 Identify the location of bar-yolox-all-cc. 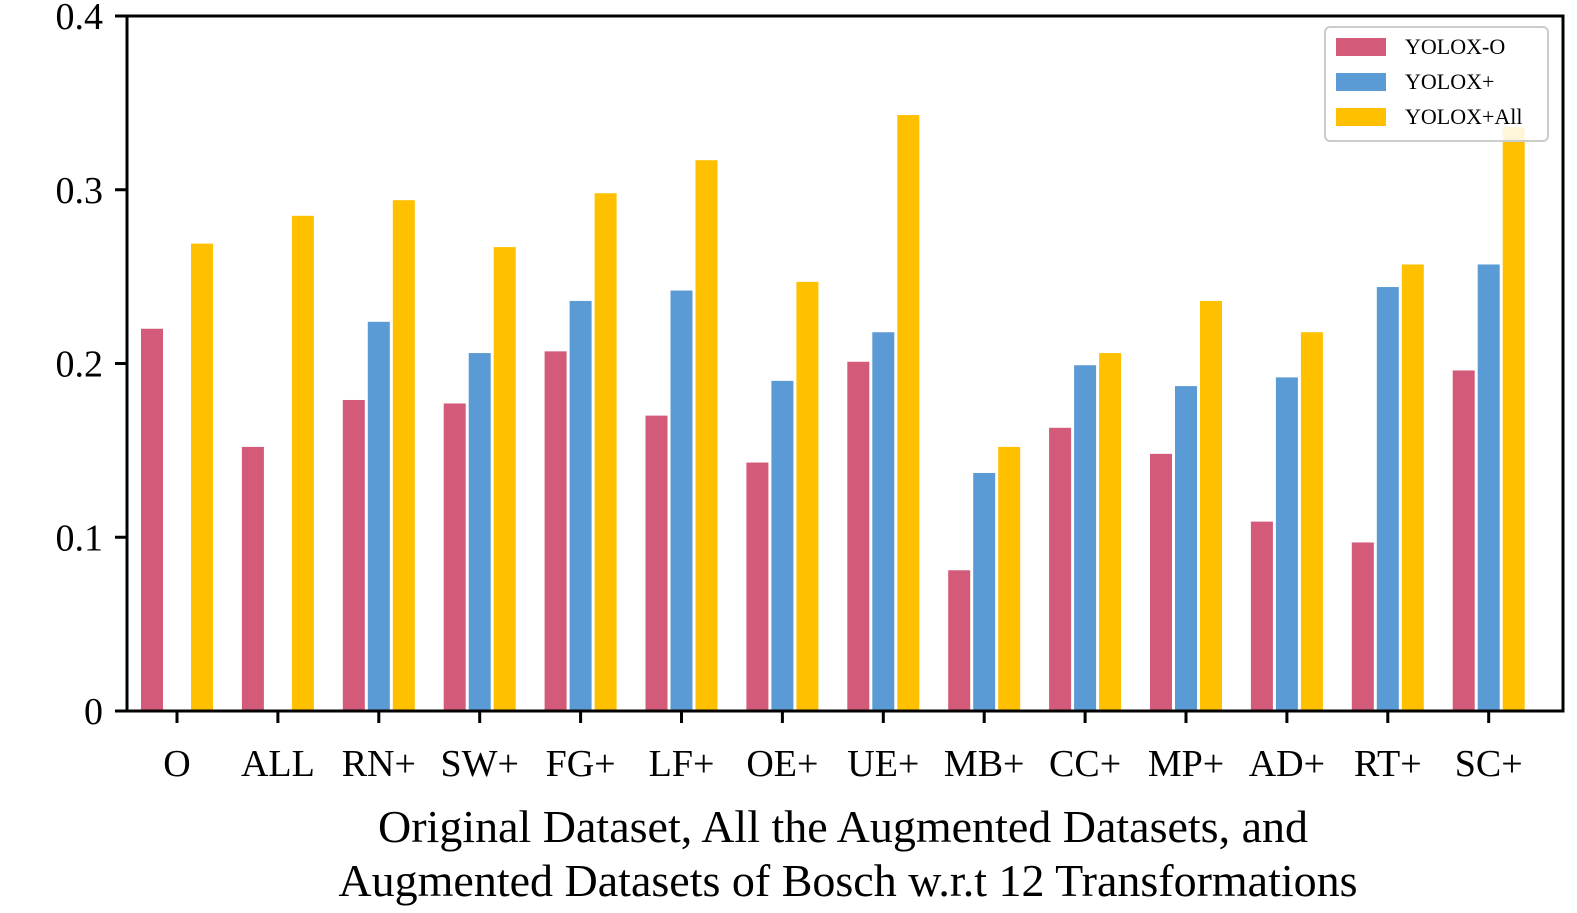
(1110, 532).